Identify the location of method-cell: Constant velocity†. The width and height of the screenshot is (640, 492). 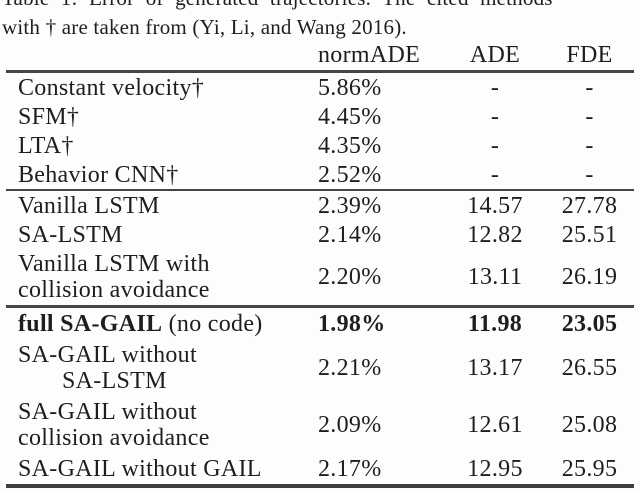
(158, 87).